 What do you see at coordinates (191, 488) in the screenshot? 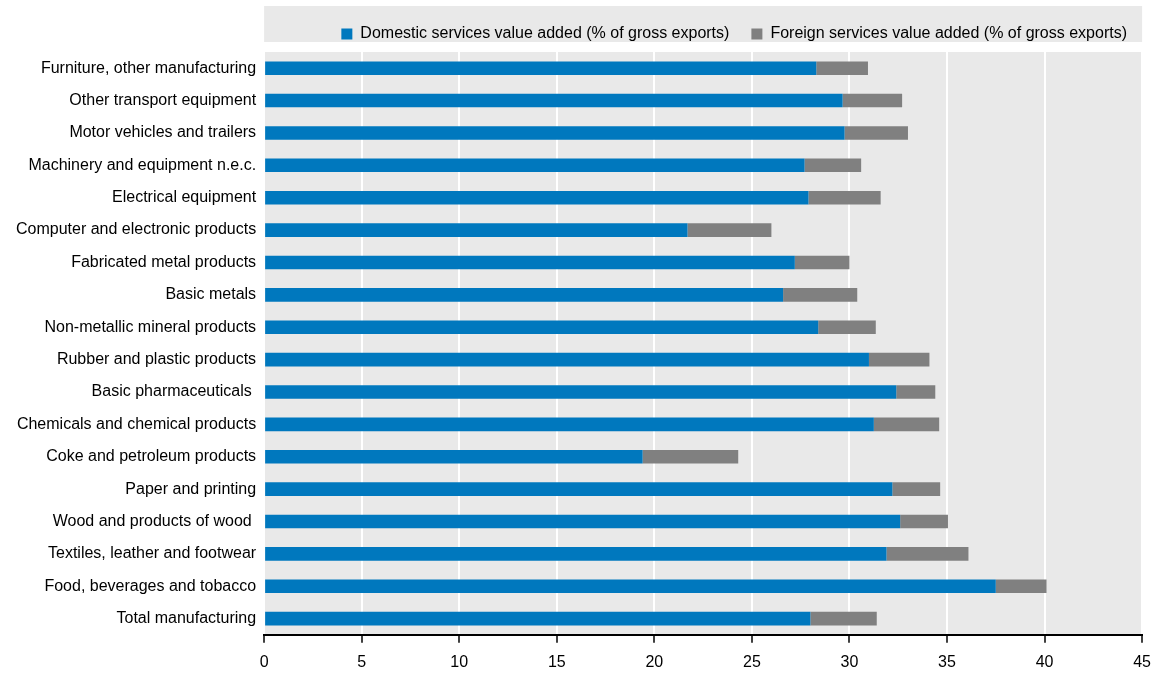
I see `y-tick-label: Paper and printing` at bounding box center [191, 488].